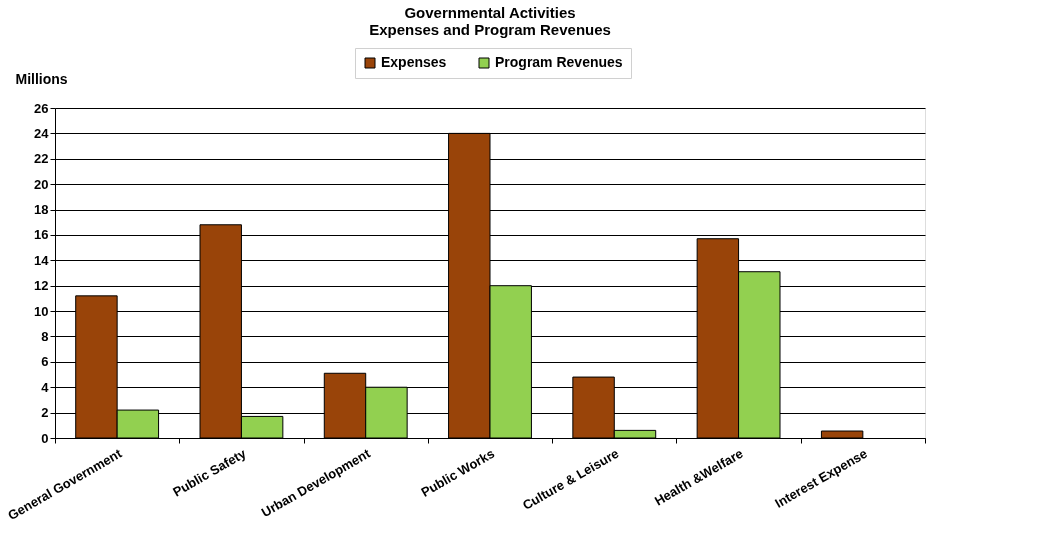  I want to click on y-tick-label: 6, so click(45, 362).